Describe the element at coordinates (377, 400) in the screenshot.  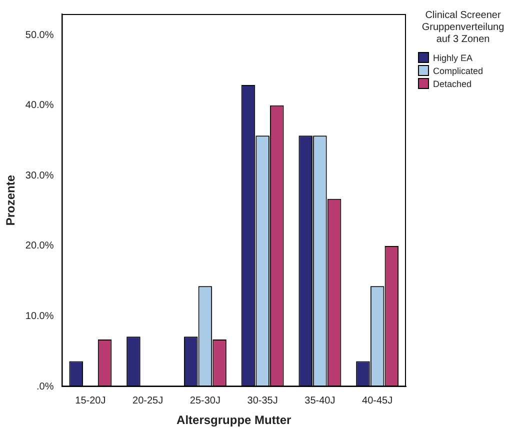
I see `x-tick-label: 40-45J` at that location.